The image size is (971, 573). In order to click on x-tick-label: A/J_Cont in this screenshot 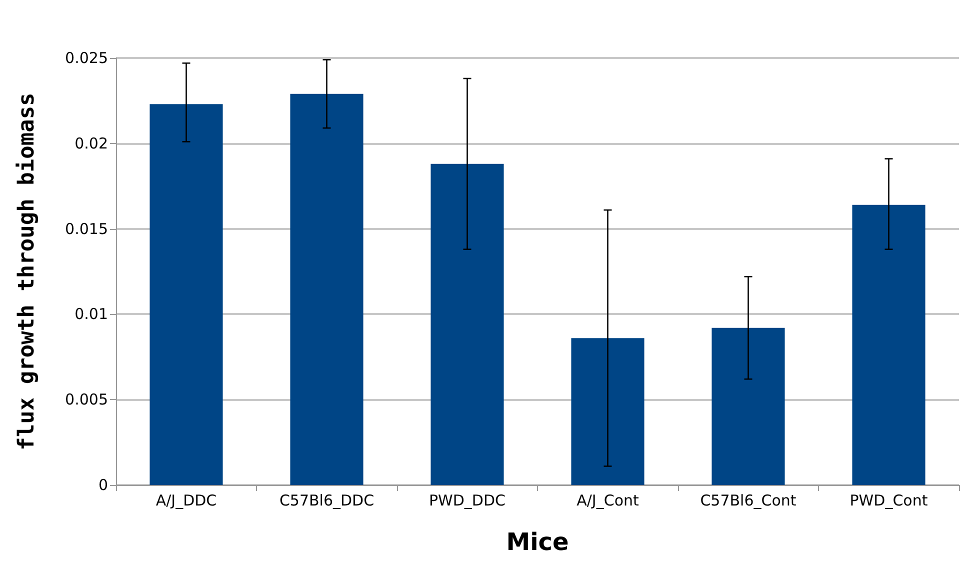, I will do `click(608, 501)`.